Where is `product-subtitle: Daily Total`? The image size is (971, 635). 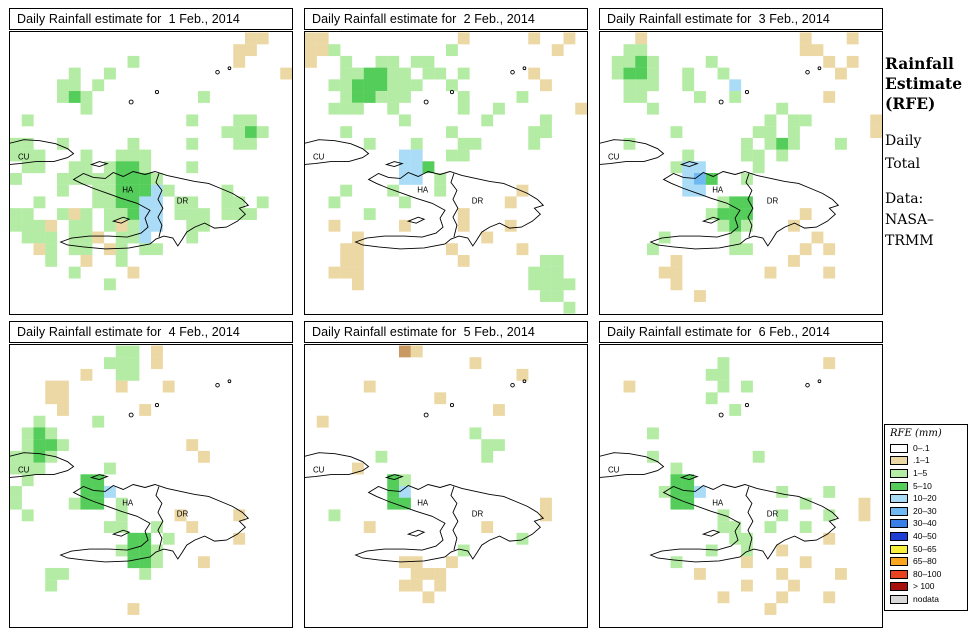
product-subtitle: Daily Total is located at coordinates (927, 153).